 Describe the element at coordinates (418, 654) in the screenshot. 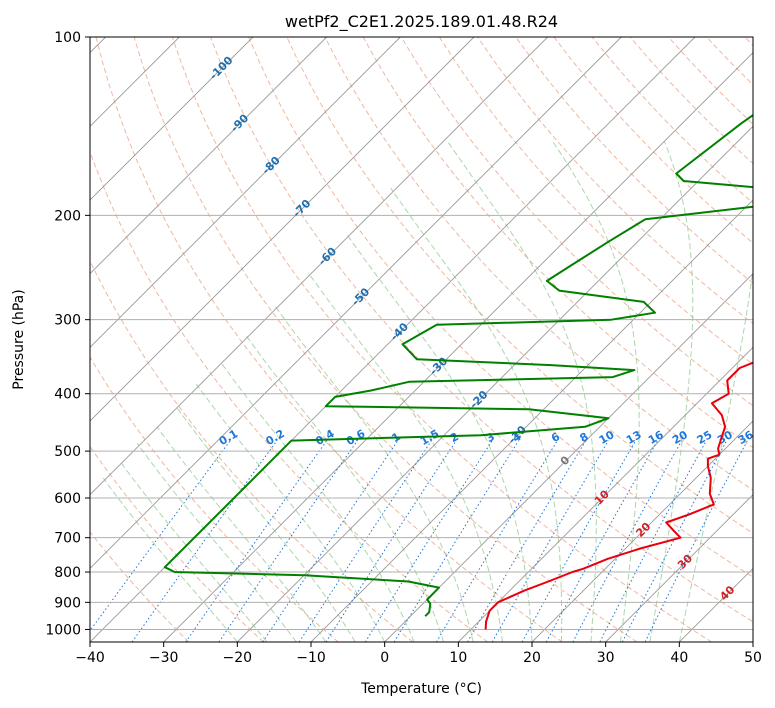

I see `x-axis: −40 −30 −20 −10 0 10 20 30 40 50` at that location.